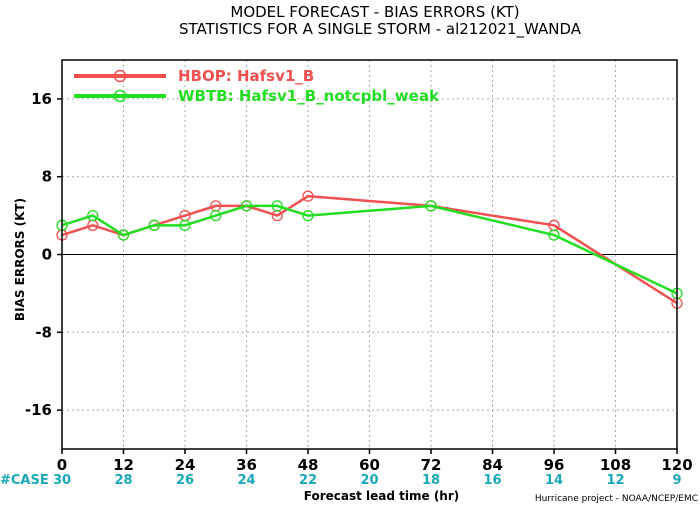 The height and width of the screenshot is (506, 700). I want to click on x-tick-label: 60, so click(369, 465).